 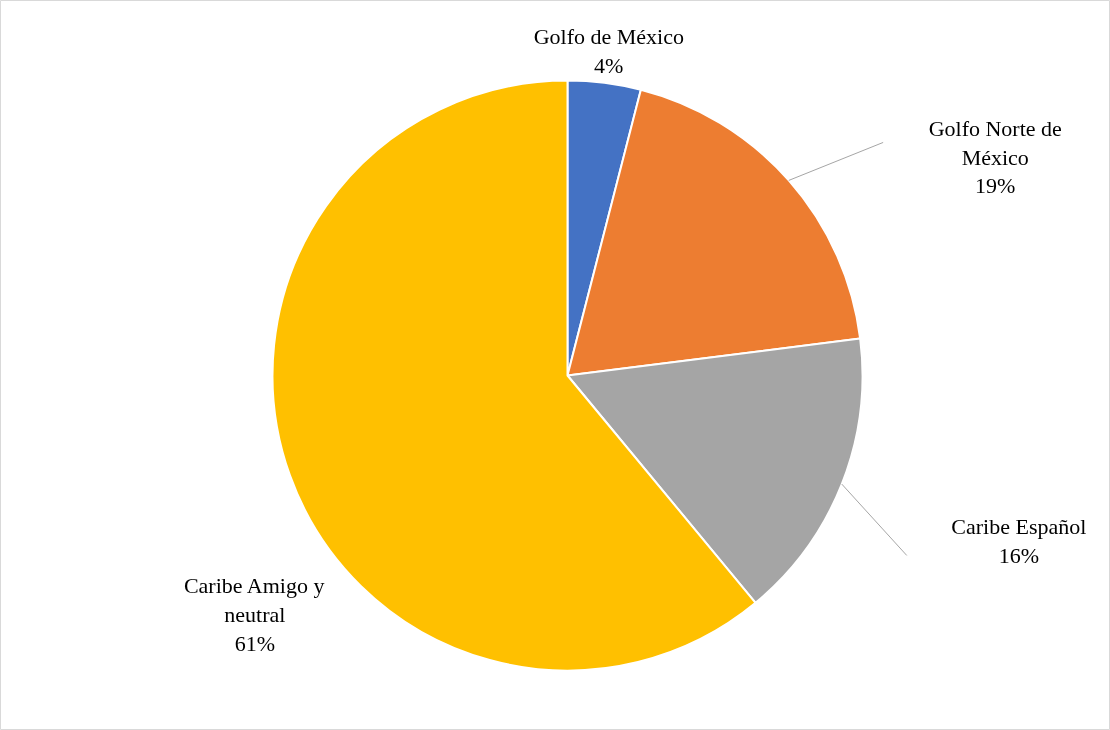 What do you see at coordinates (995, 142) in the screenshot?
I see `slice-label: Golfo Norte de México` at bounding box center [995, 142].